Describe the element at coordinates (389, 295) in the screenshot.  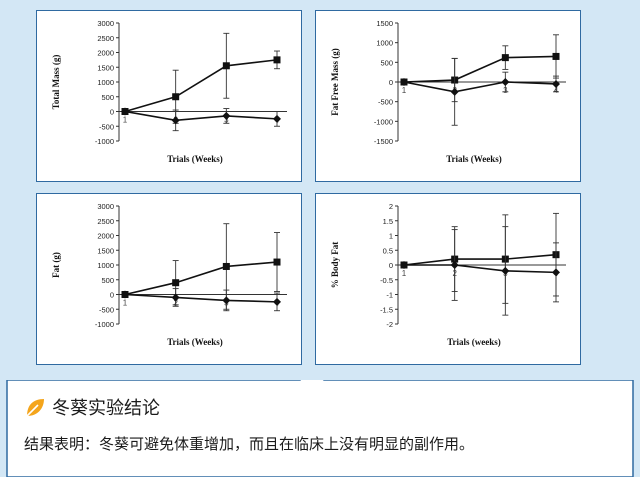
I see `y-tick-label: -1` at that location.